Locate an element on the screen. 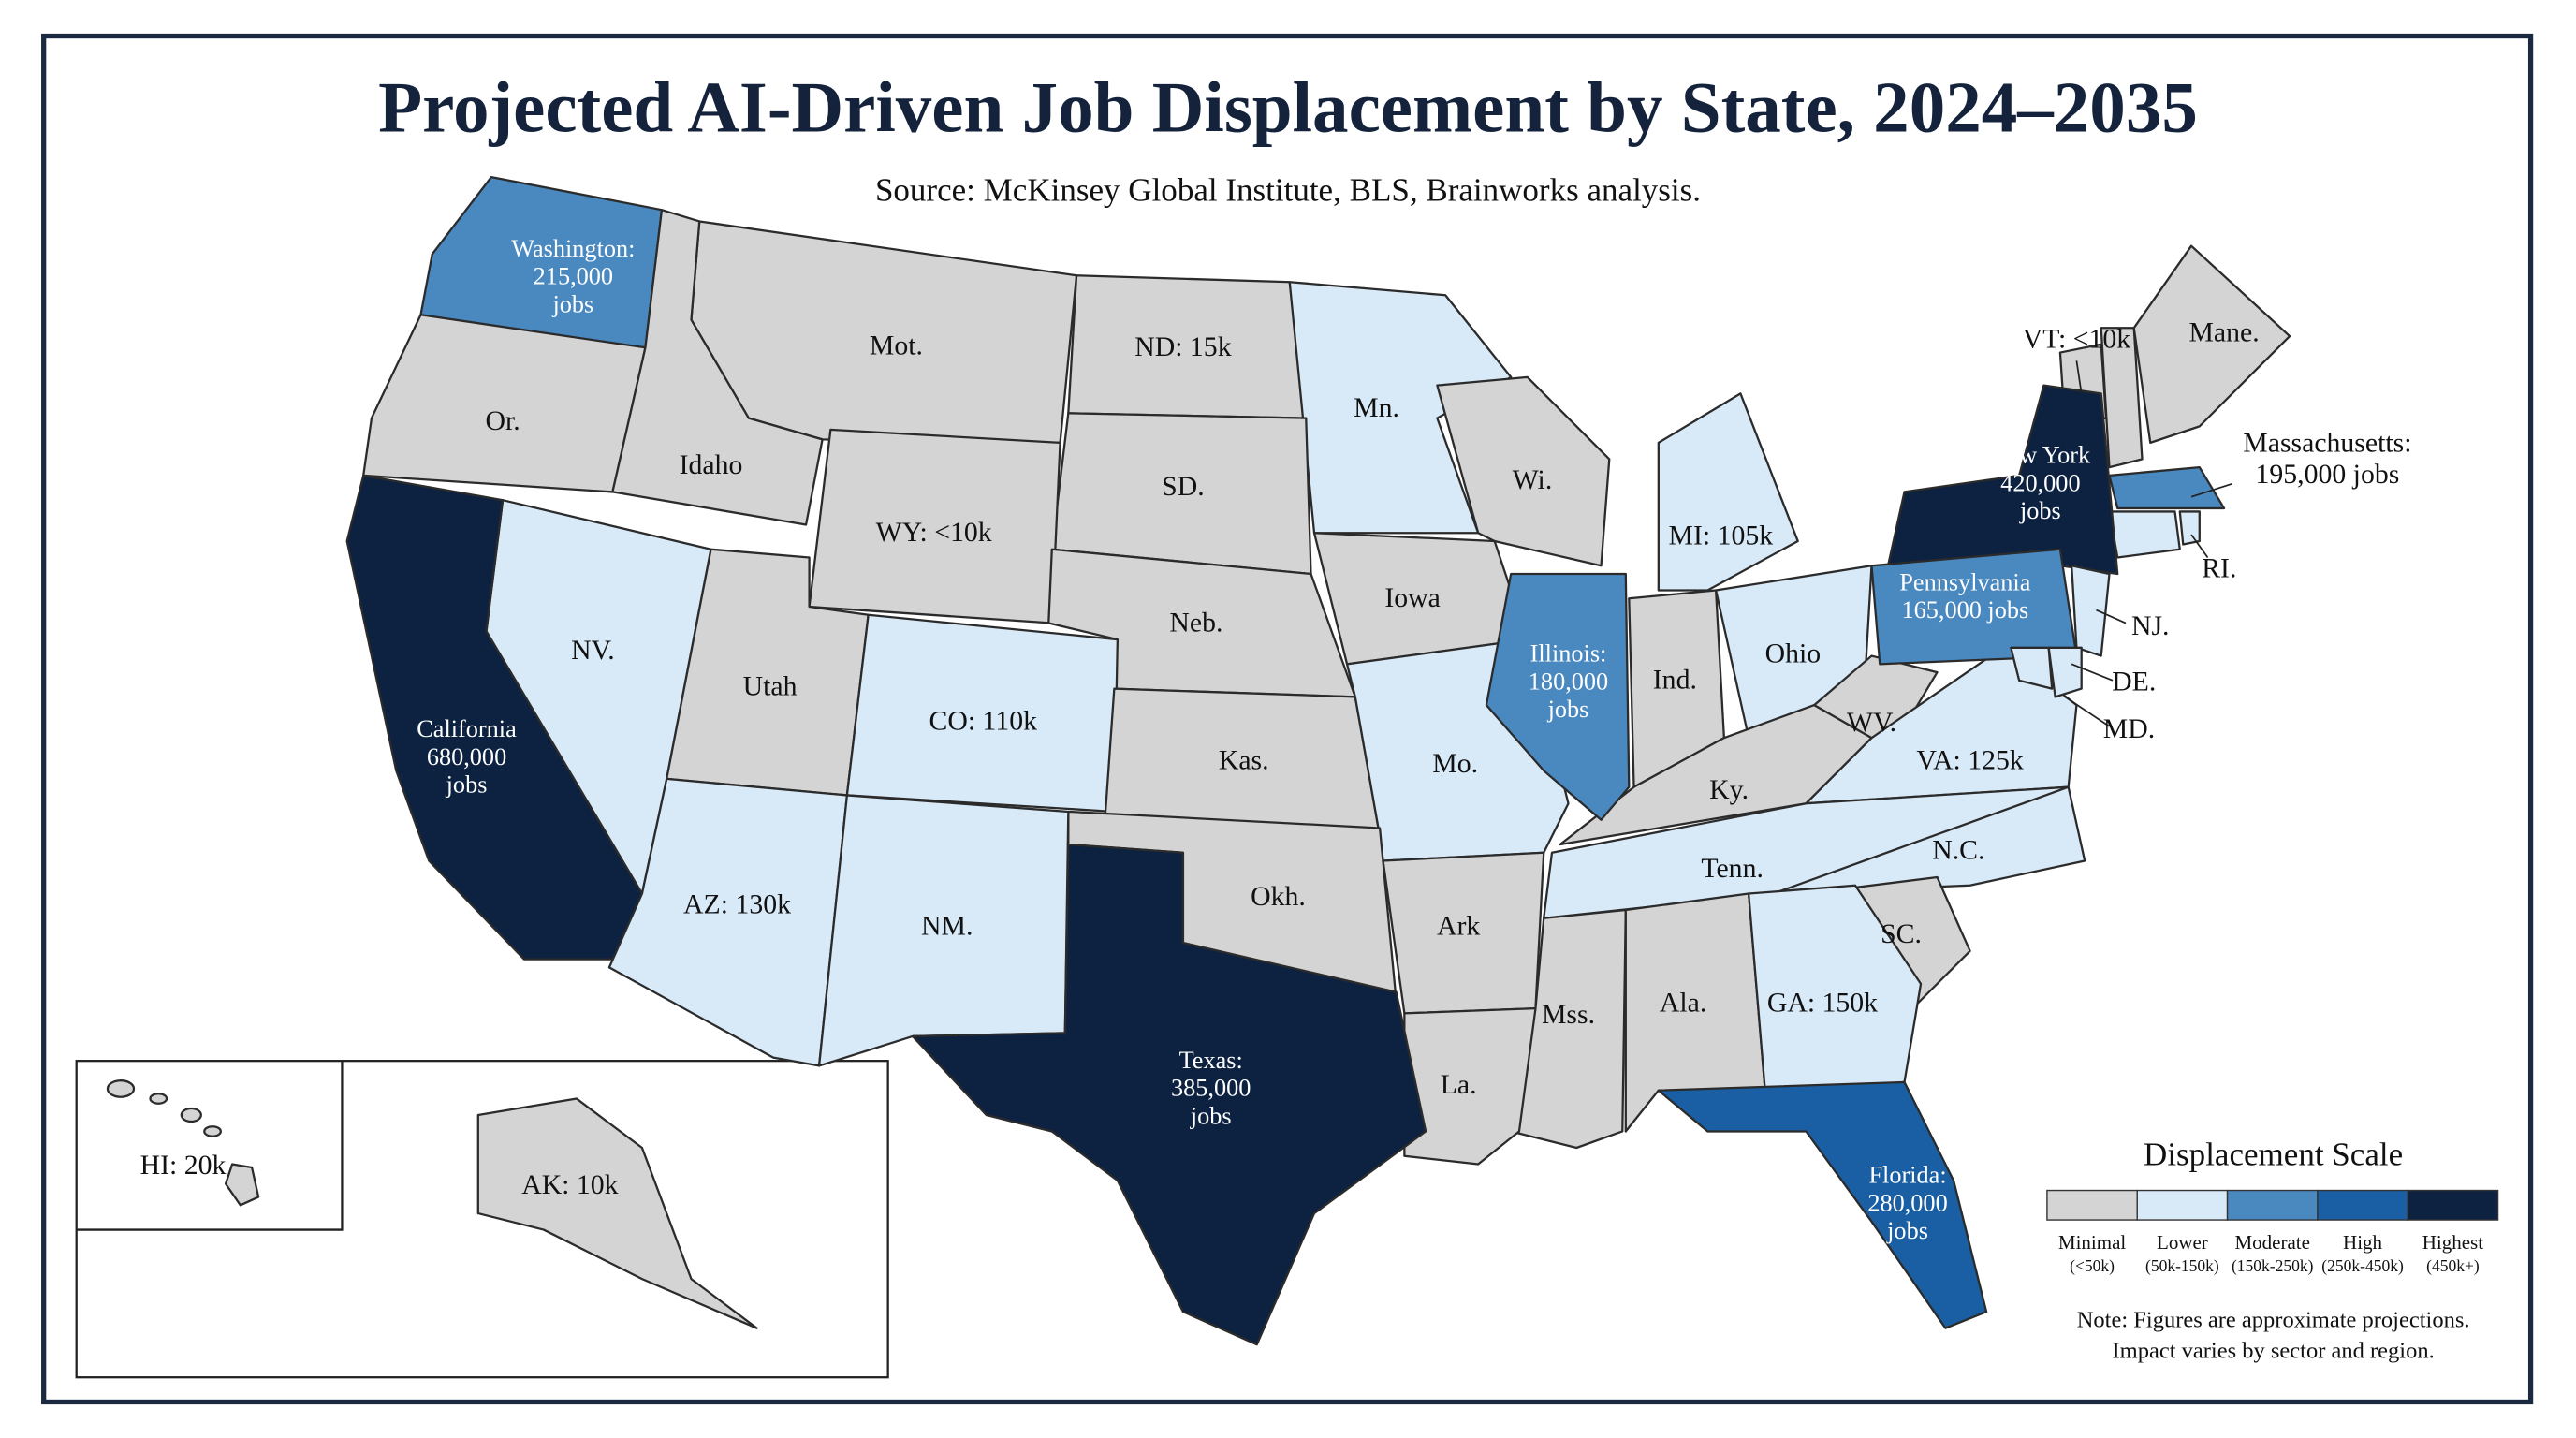 The image size is (2576, 1438). label-line: Mn. is located at coordinates (1376, 407).